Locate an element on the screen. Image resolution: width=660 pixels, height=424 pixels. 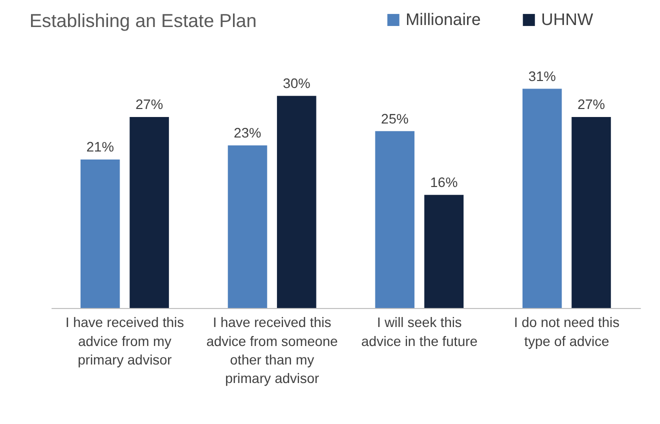
data-label: 25% is located at coordinates (395, 118).